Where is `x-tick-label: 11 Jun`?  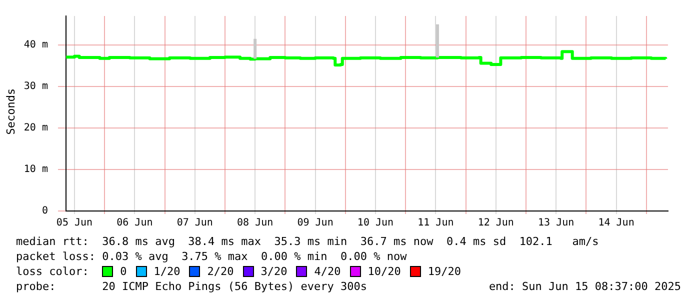
x-tick-label: 11 Jun is located at coordinates (436, 223).